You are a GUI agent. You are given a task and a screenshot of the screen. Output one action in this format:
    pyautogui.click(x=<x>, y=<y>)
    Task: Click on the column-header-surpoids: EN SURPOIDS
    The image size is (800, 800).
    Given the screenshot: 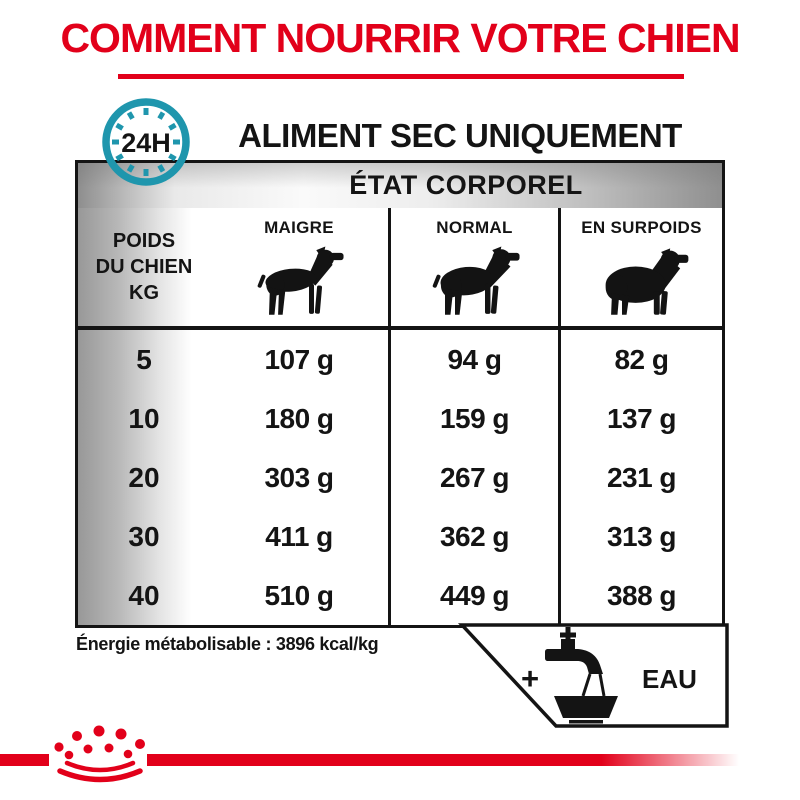 What is the action you would take?
    pyautogui.click(x=640, y=269)
    